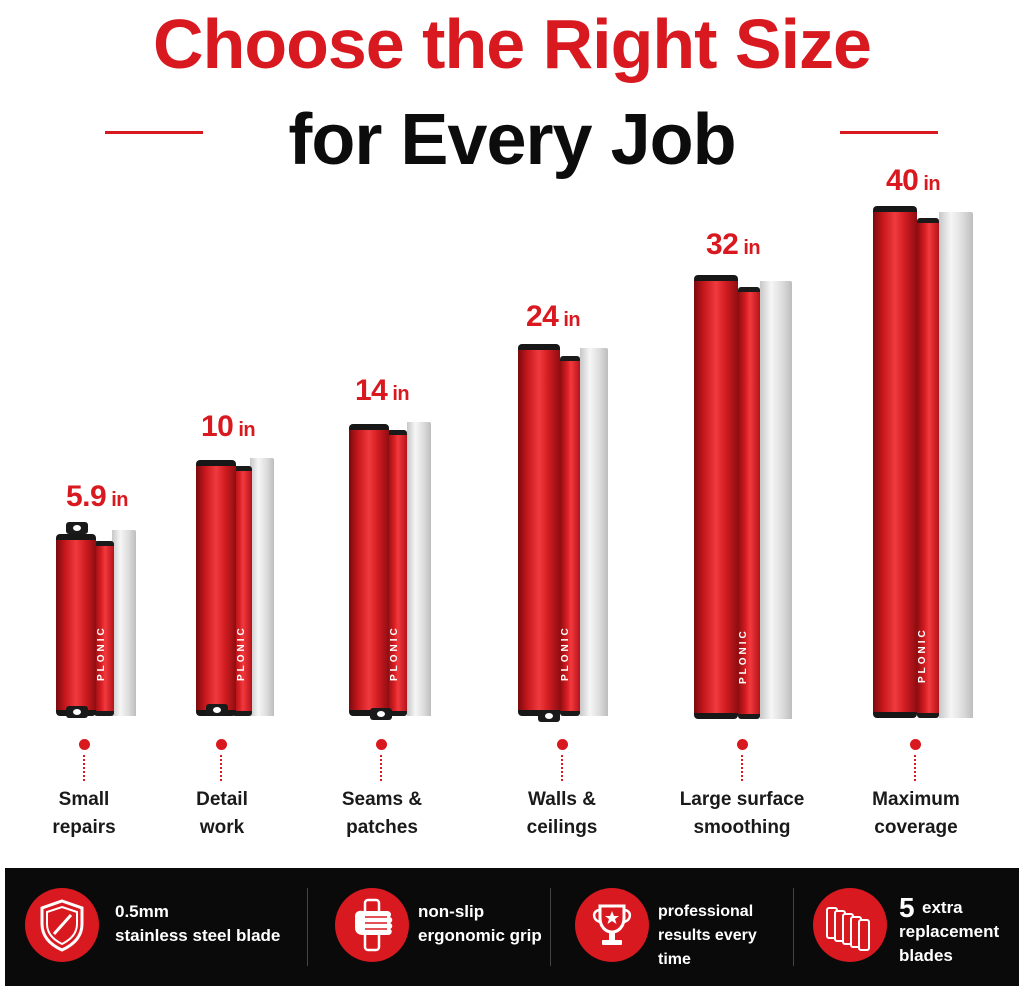 The image size is (1024, 994). I want to click on feature-text: extra replacement blades, so click(949, 931).